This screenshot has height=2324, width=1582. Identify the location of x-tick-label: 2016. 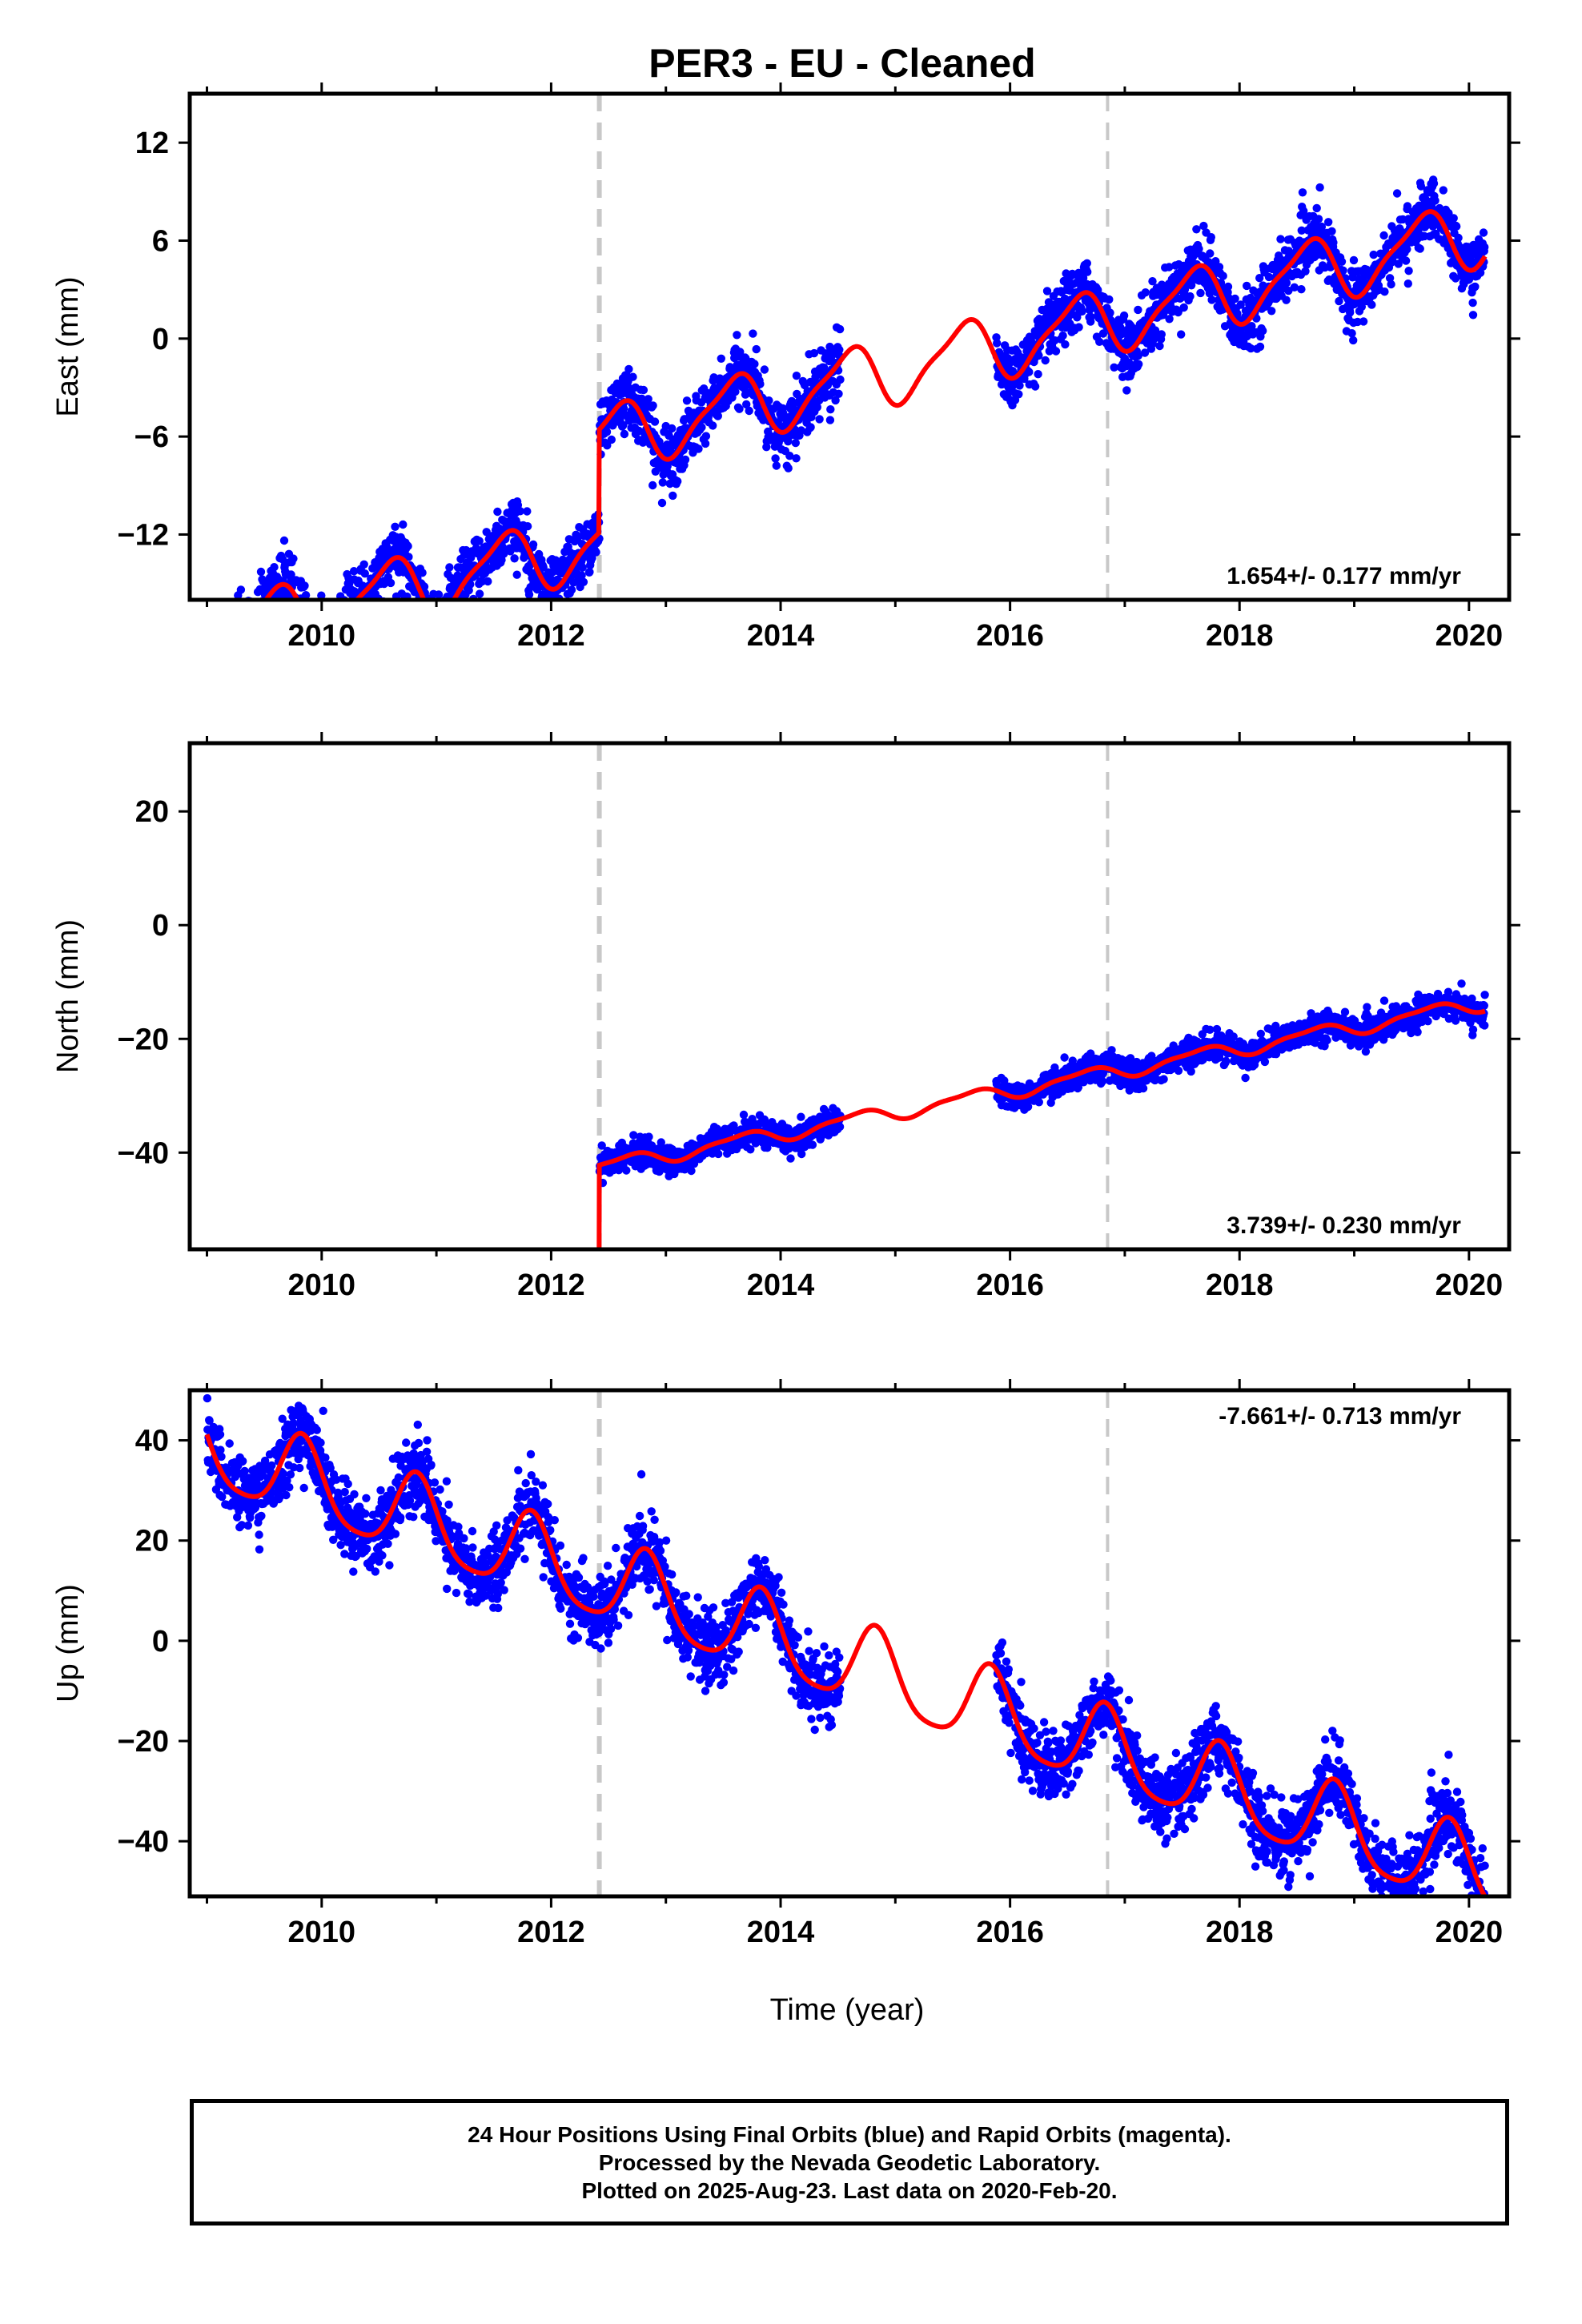
(1010, 636).